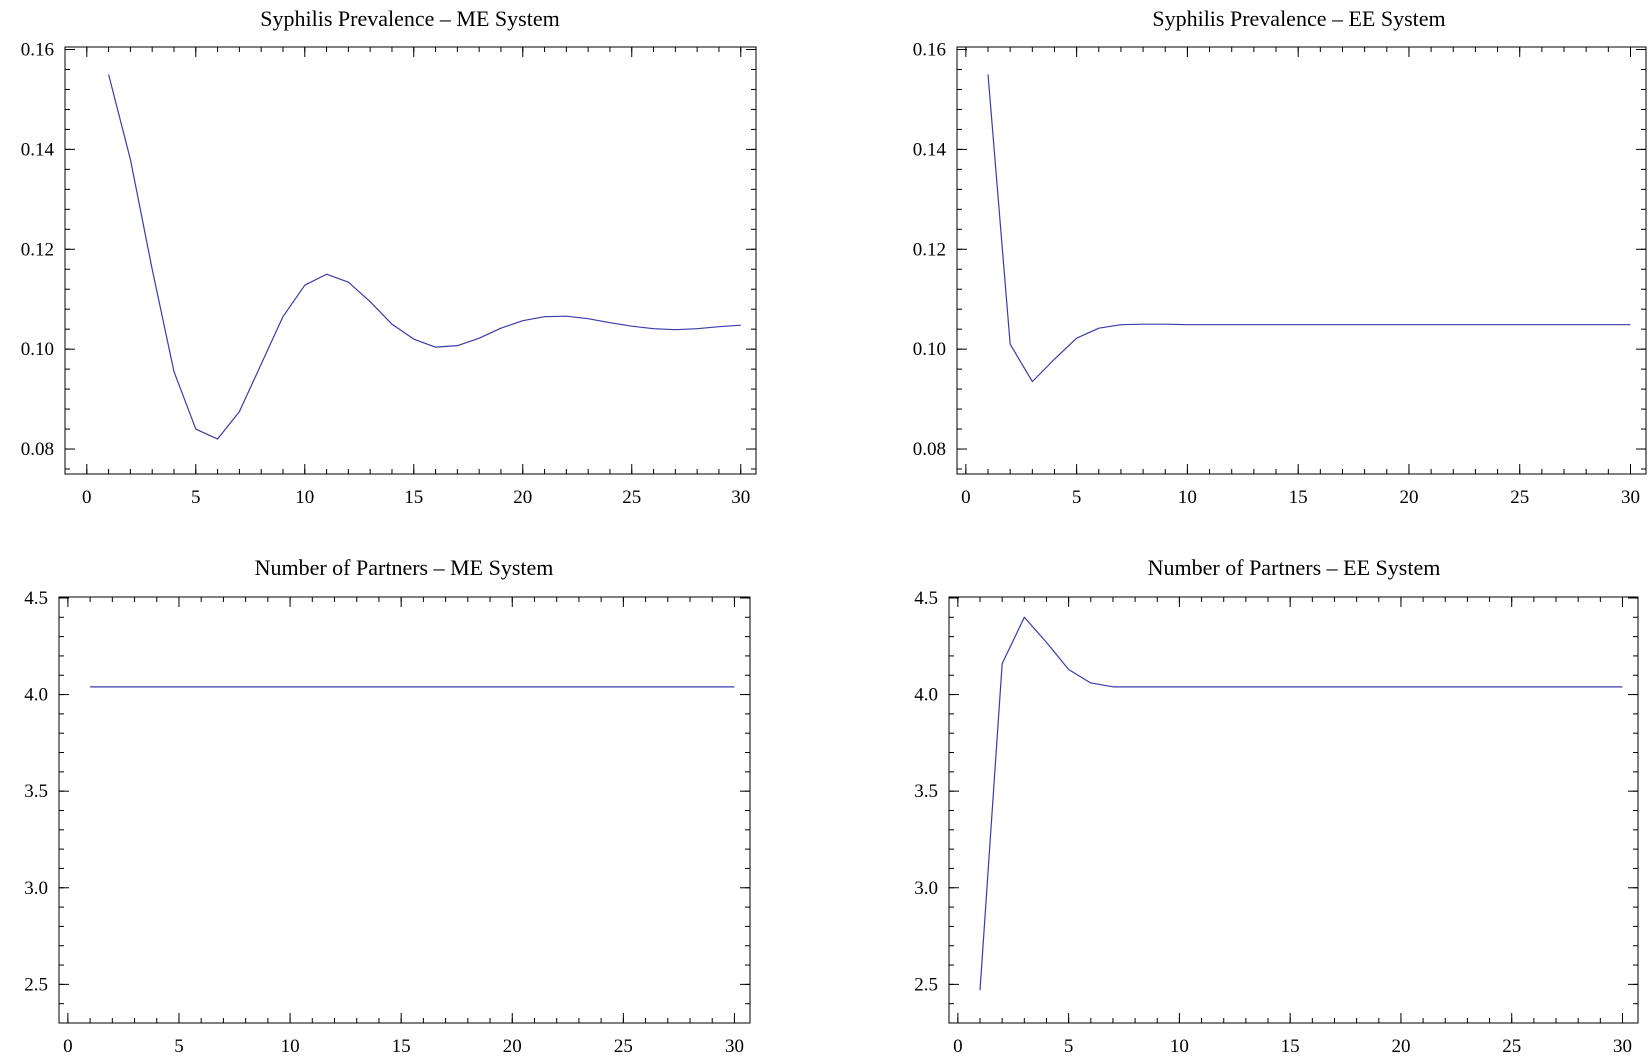 The height and width of the screenshot is (1062, 1648). What do you see at coordinates (1298, 18) in the screenshot?
I see `chart-title: Syphilis Prevalence – EE System` at bounding box center [1298, 18].